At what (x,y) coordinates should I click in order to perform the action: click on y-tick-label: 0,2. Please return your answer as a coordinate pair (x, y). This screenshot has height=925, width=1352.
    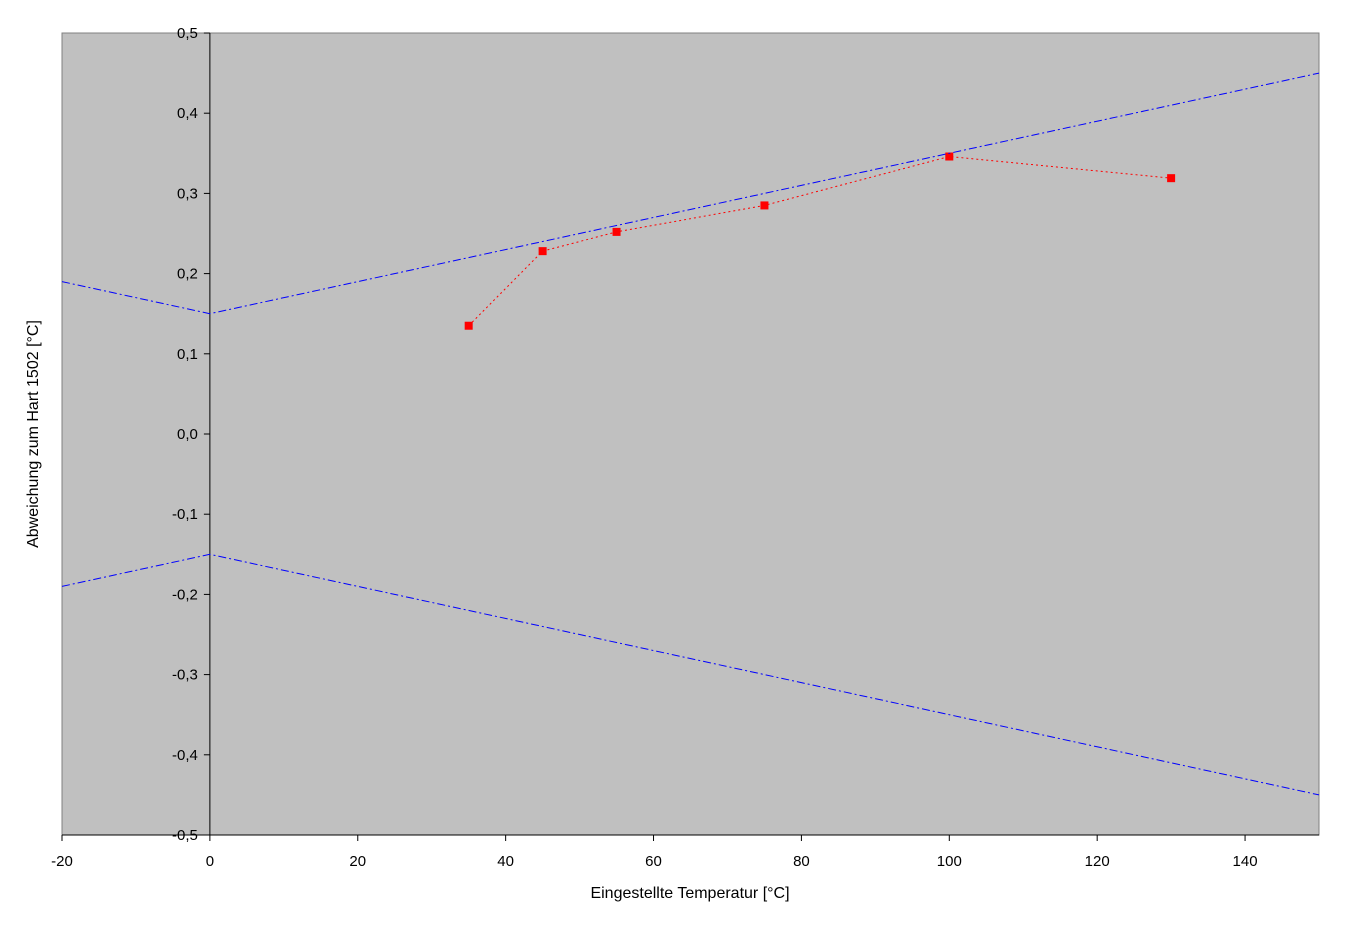
    Looking at the image, I should click on (187, 274).